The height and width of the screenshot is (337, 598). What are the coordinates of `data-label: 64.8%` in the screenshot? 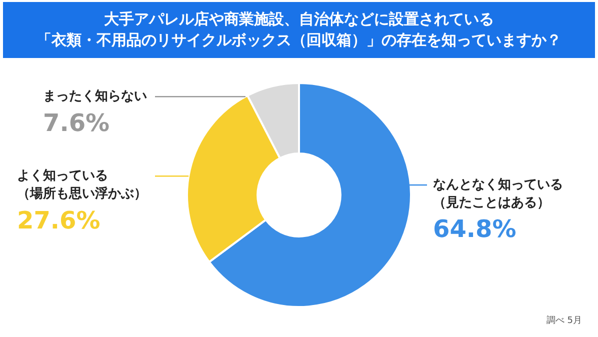 It's located at (474, 229).